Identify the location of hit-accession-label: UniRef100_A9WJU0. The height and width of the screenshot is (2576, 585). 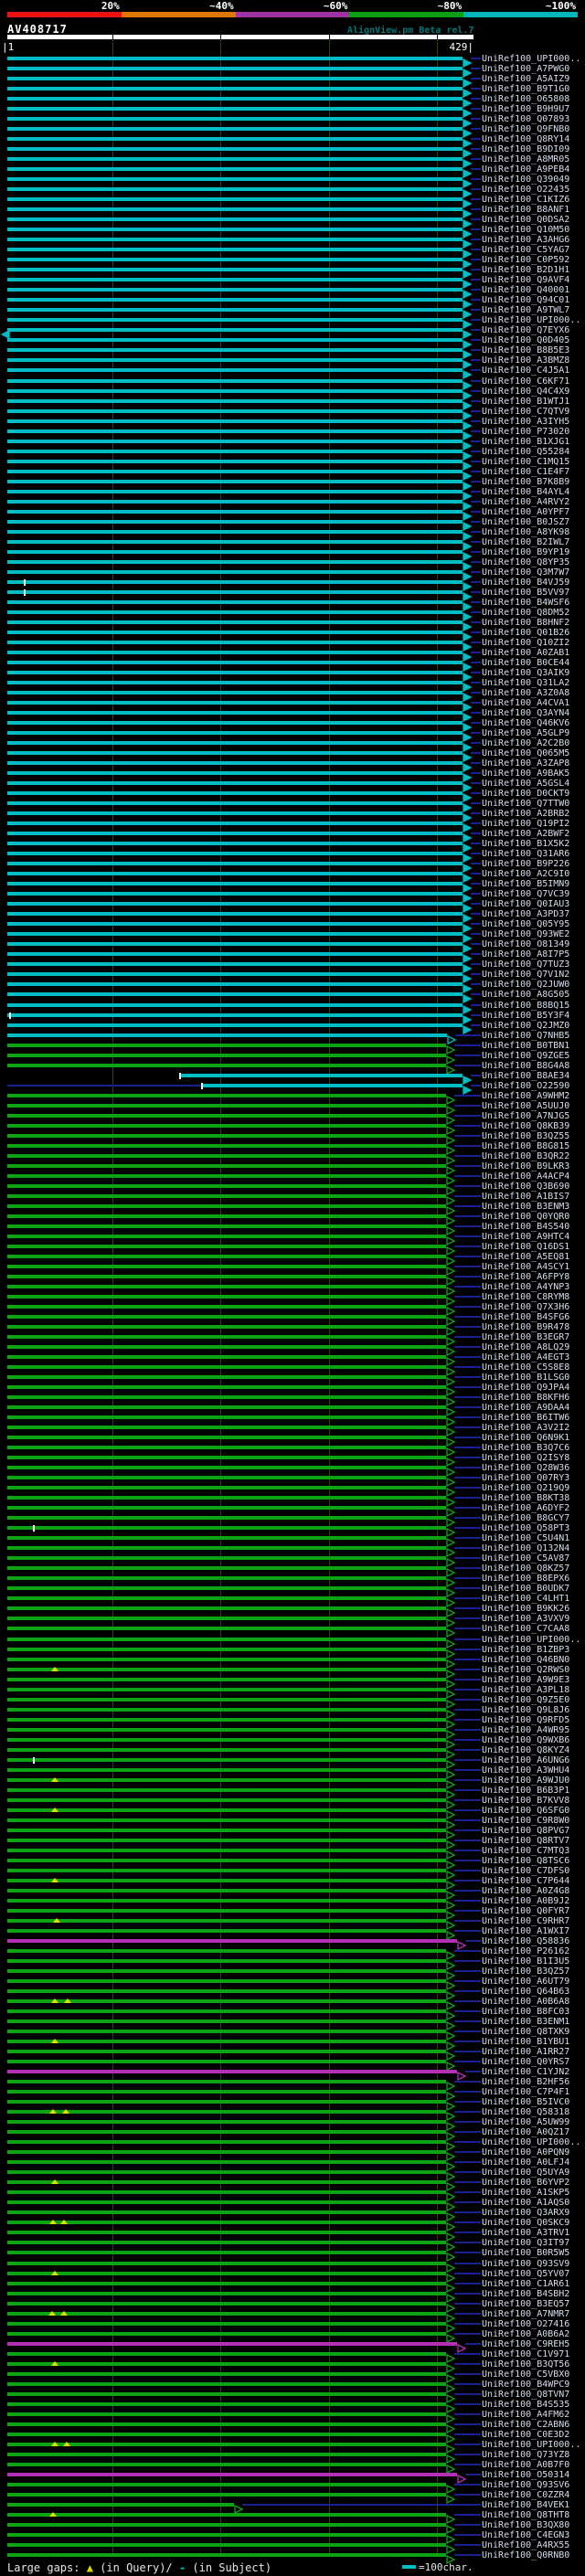
(526, 1780).